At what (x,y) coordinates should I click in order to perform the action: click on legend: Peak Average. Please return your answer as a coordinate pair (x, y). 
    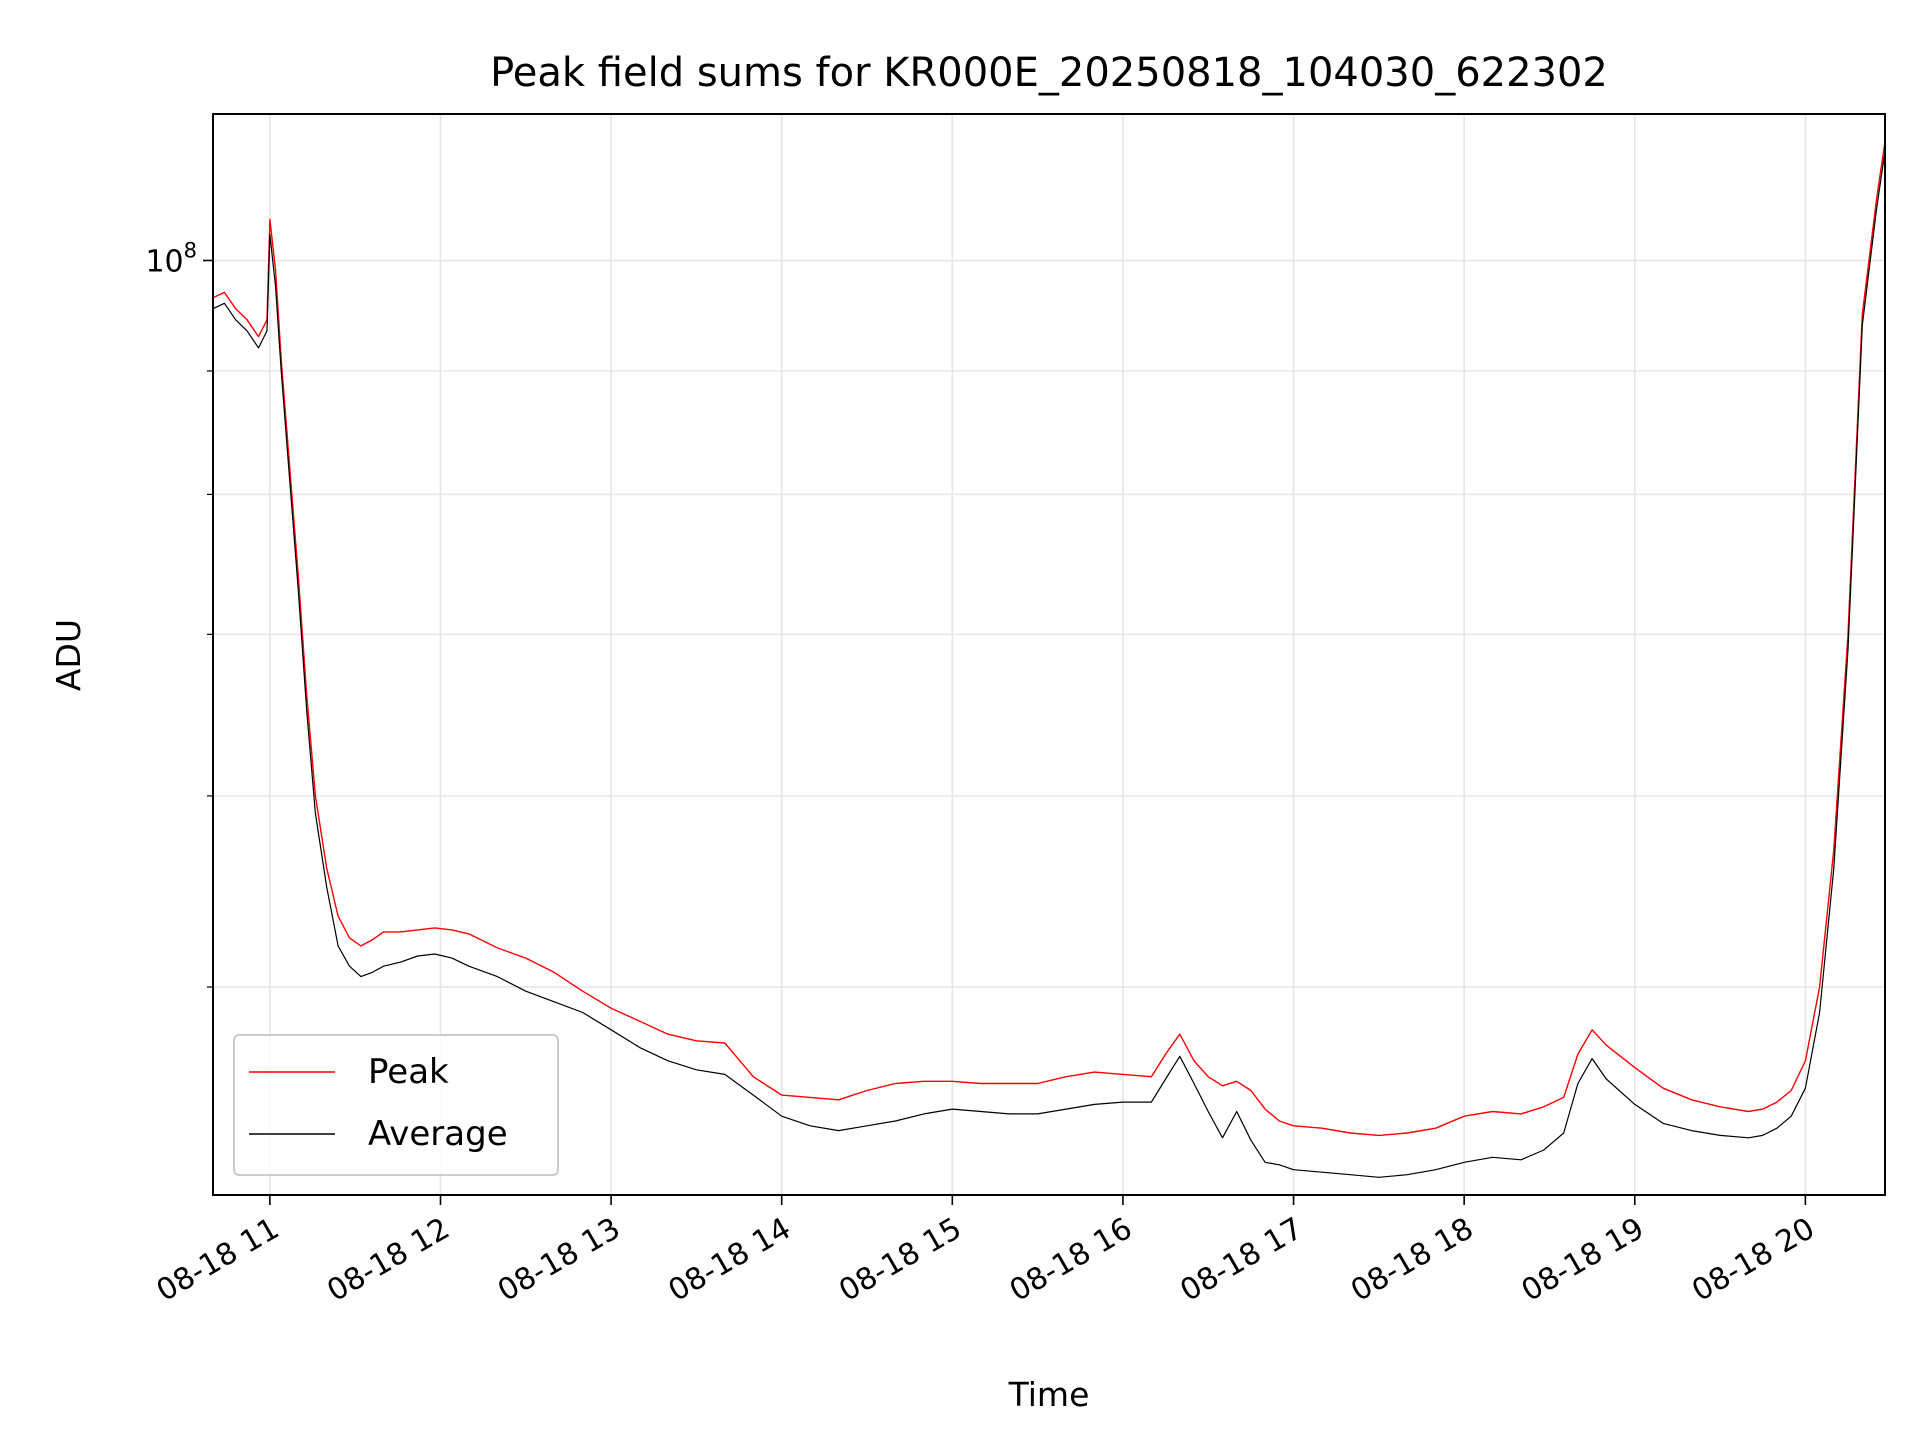
    Looking at the image, I should click on (396, 1105).